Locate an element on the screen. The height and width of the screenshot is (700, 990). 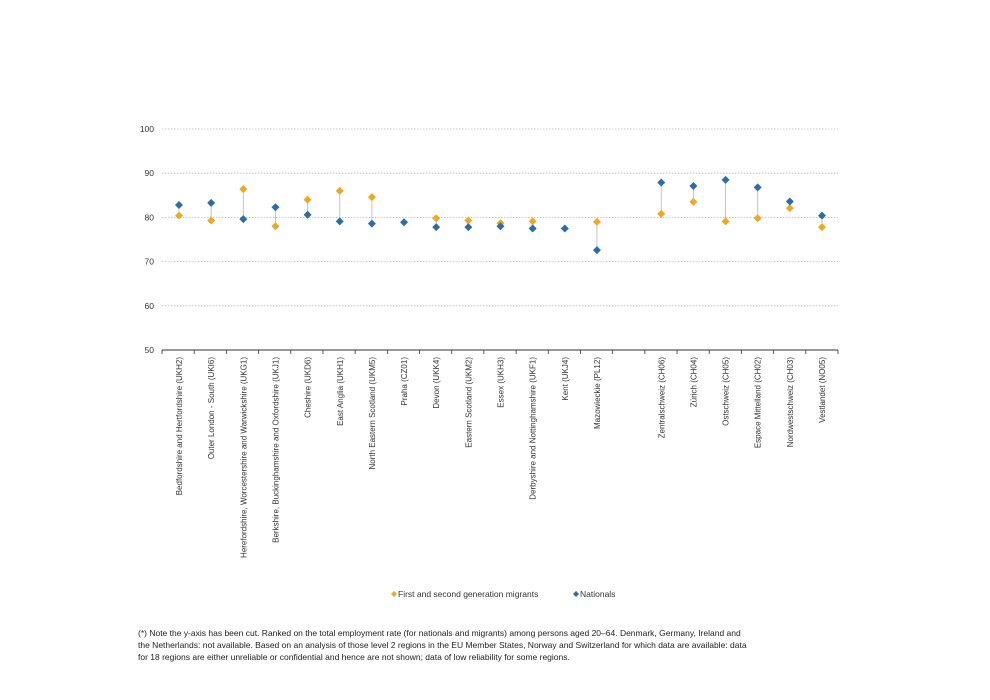
x-tick-label: Derbyshire and Nottinghamshire (UKF1) is located at coordinates (533, 428).